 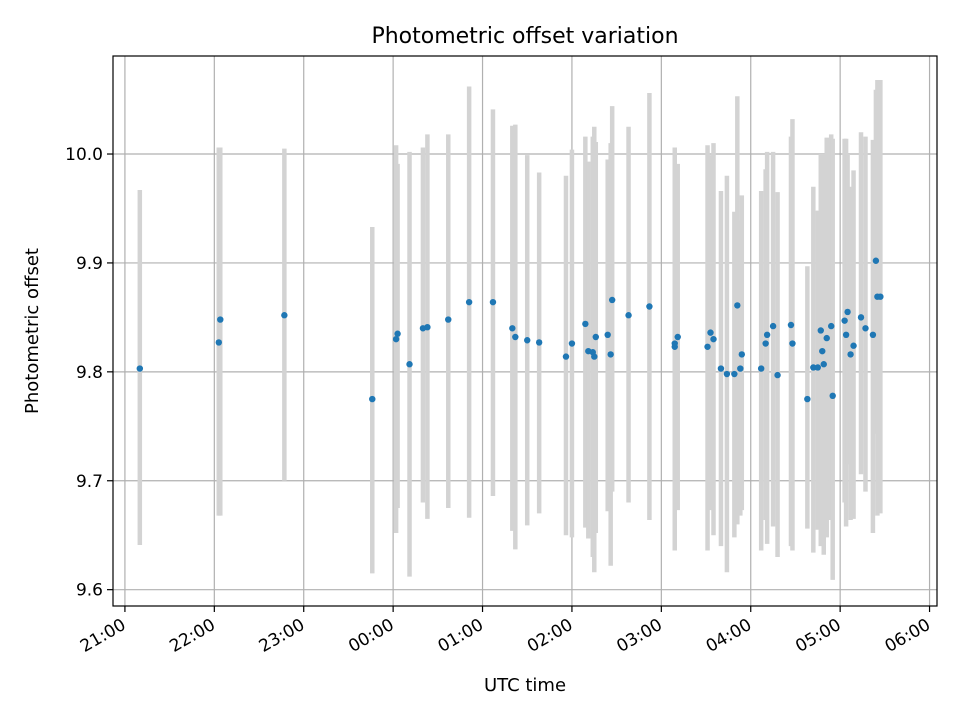 I want to click on y-axis-label: Photometric offset, so click(x=32, y=331).